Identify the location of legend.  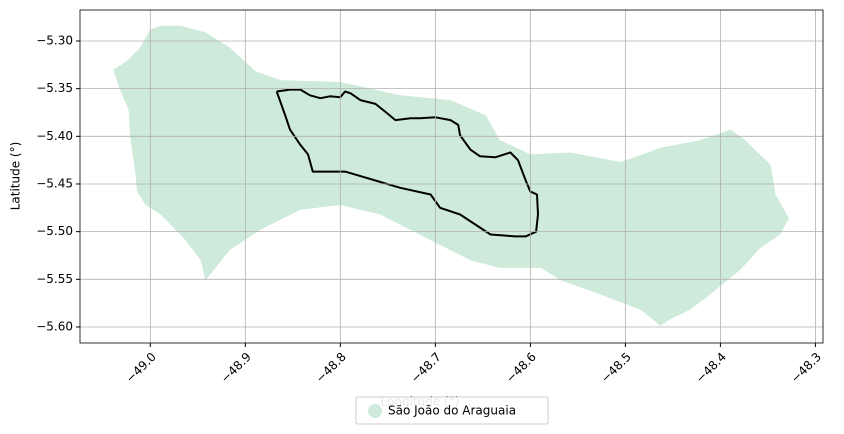
(452, 410).